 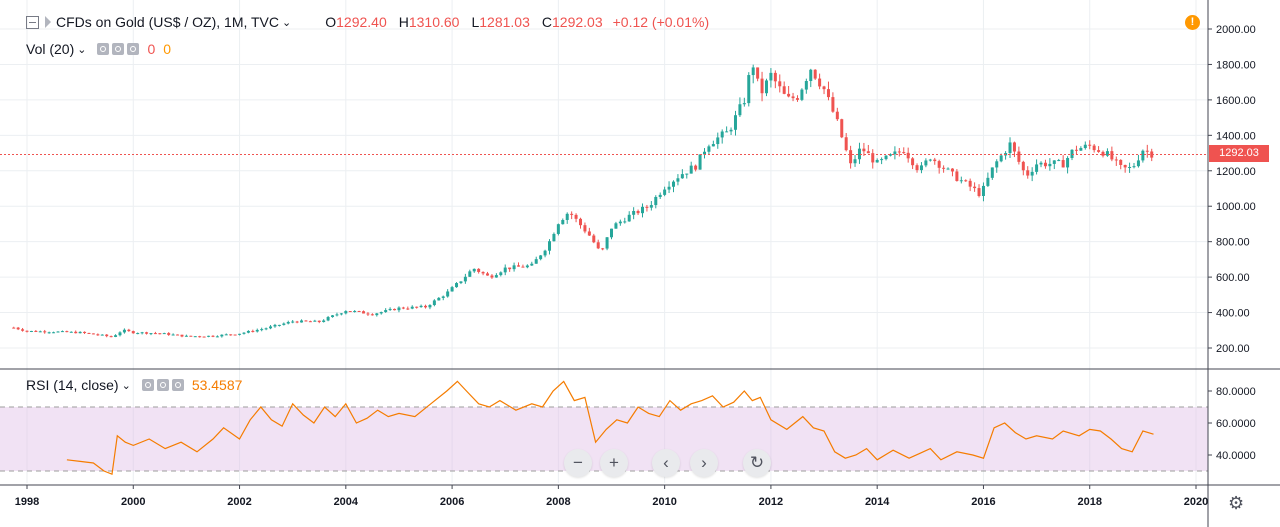 What do you see at coordinates (50, 49) in the screenshot?
I see `volume-label: Vol (20)` at bounding box center [50, 49].